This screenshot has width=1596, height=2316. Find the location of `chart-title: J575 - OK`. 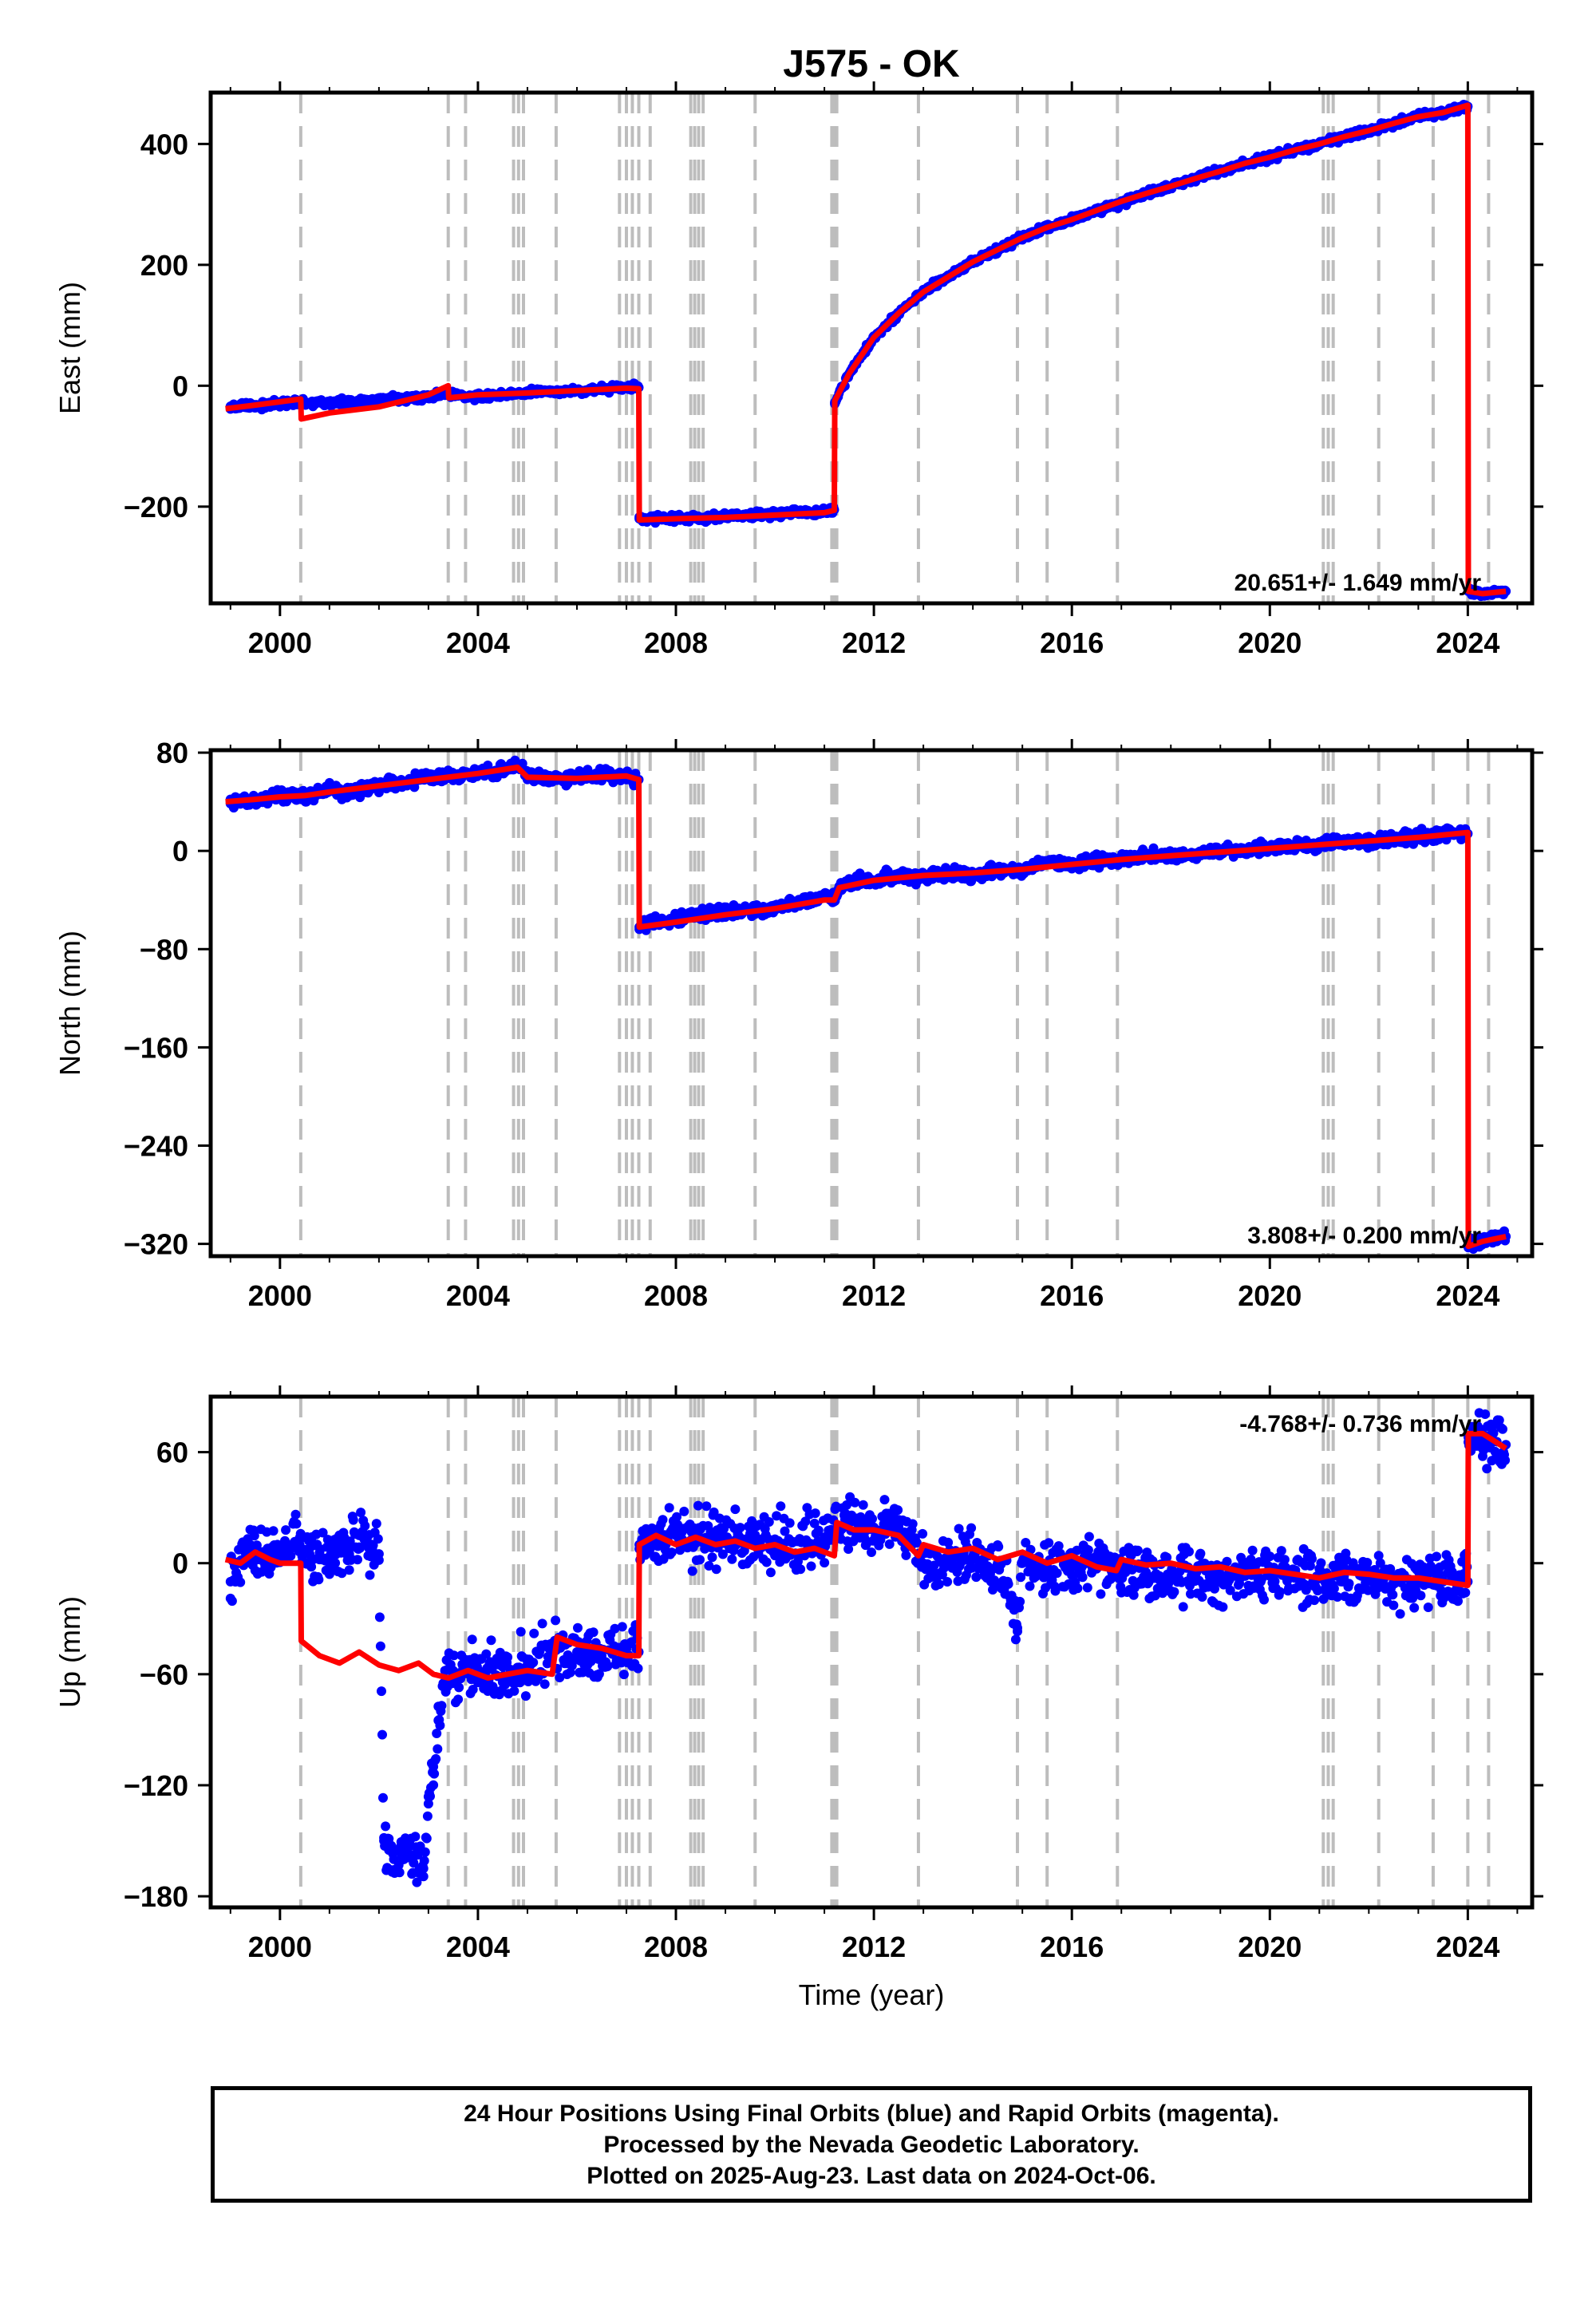

chart-title: J575 - OK is located at coordinates (871, 64).